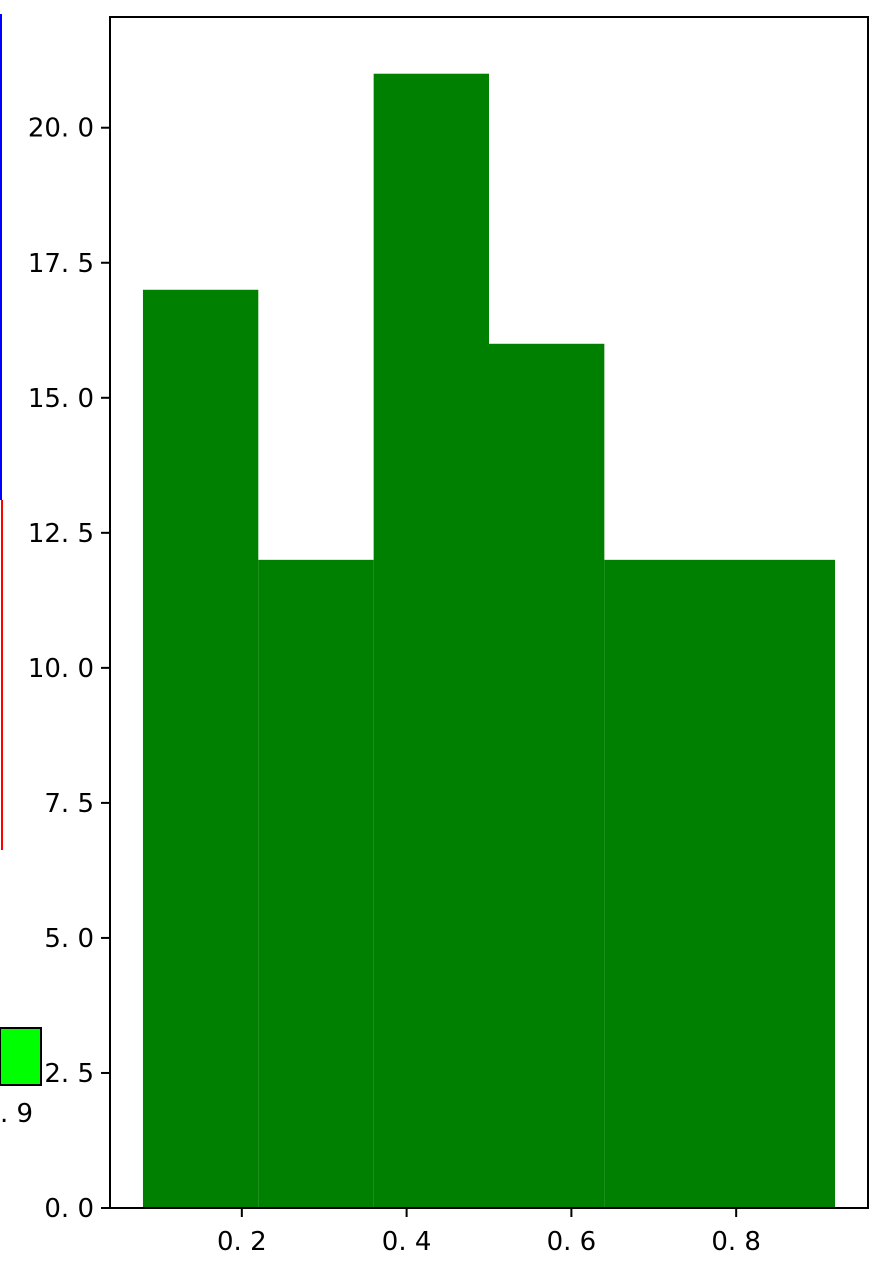 The height and width of the screenshot is (1270, 881). Describe the element at coordinates (21, 571) in the screenshot. I see `neighbor-subplot-fragment: . 9` at that location.